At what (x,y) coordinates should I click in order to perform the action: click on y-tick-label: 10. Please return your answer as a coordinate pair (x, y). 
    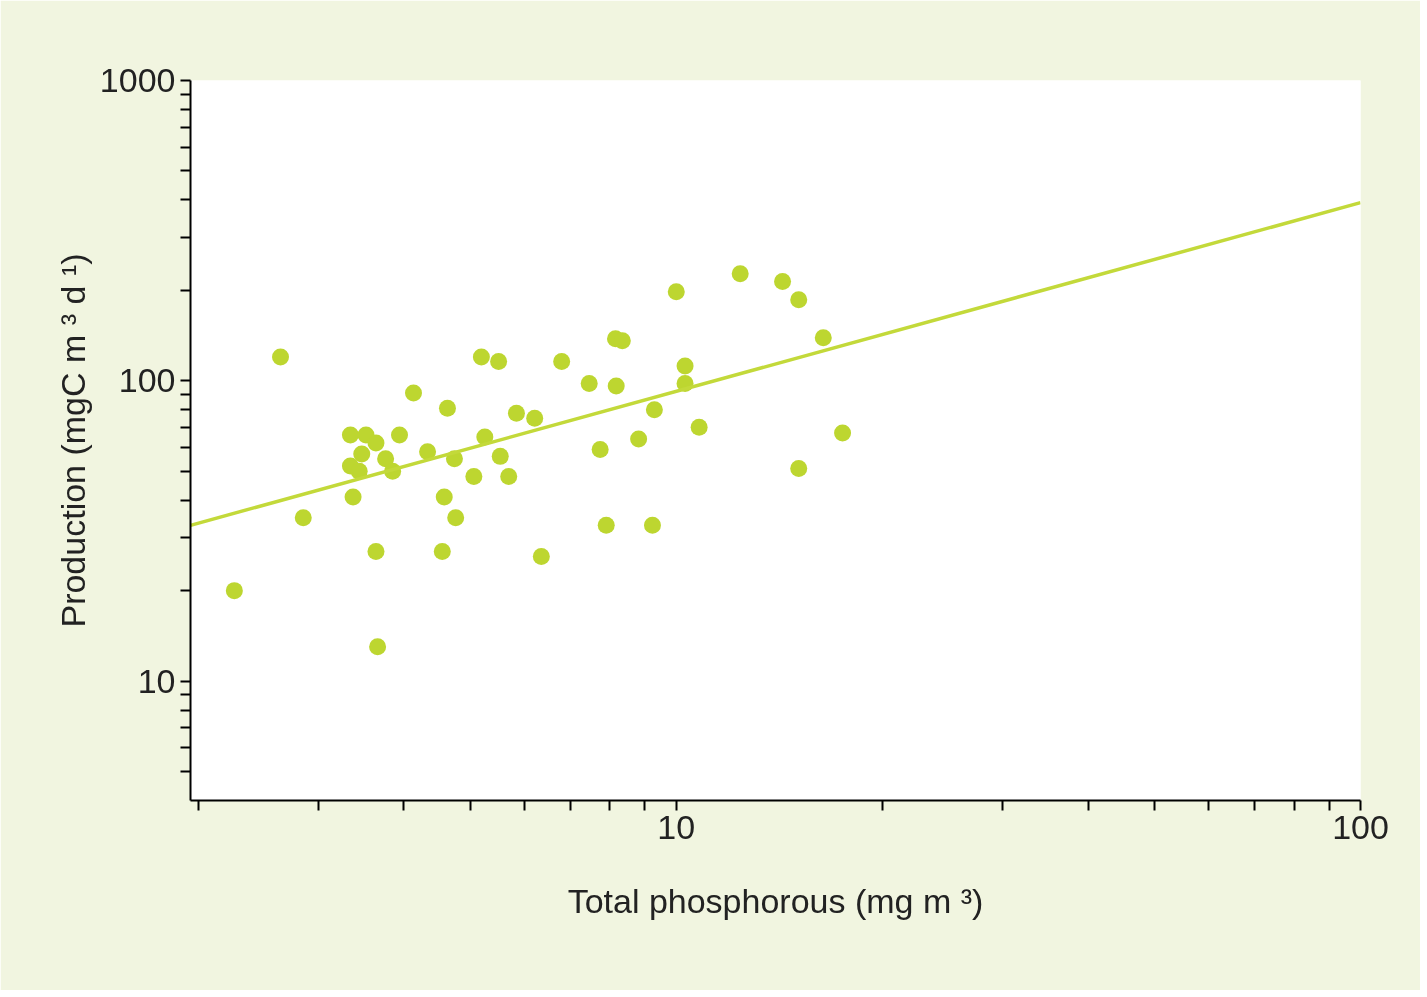
    Looking at the image, I should click on (156, 680).